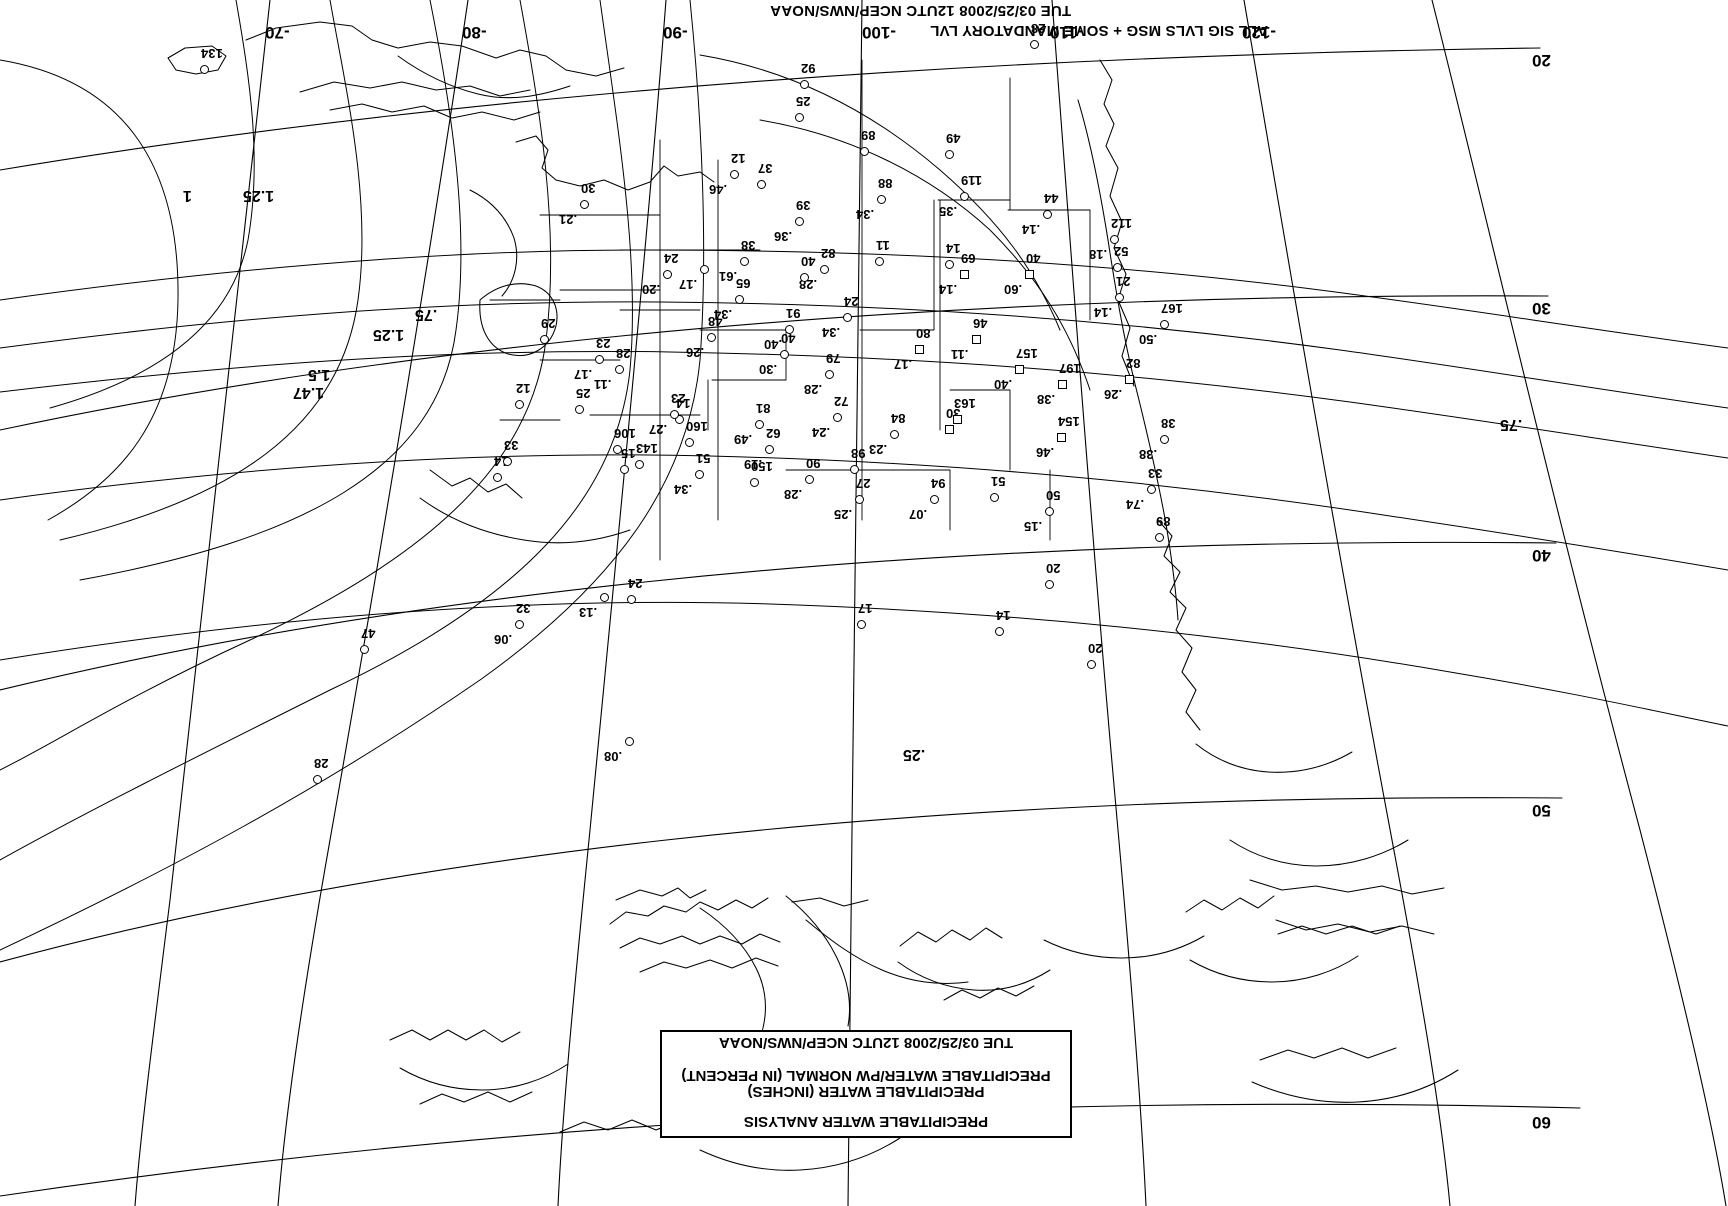 The width and height of the screenshot is (1728, 1206). I want to click on station-percent-of-normal: 25, so click(583, 393).